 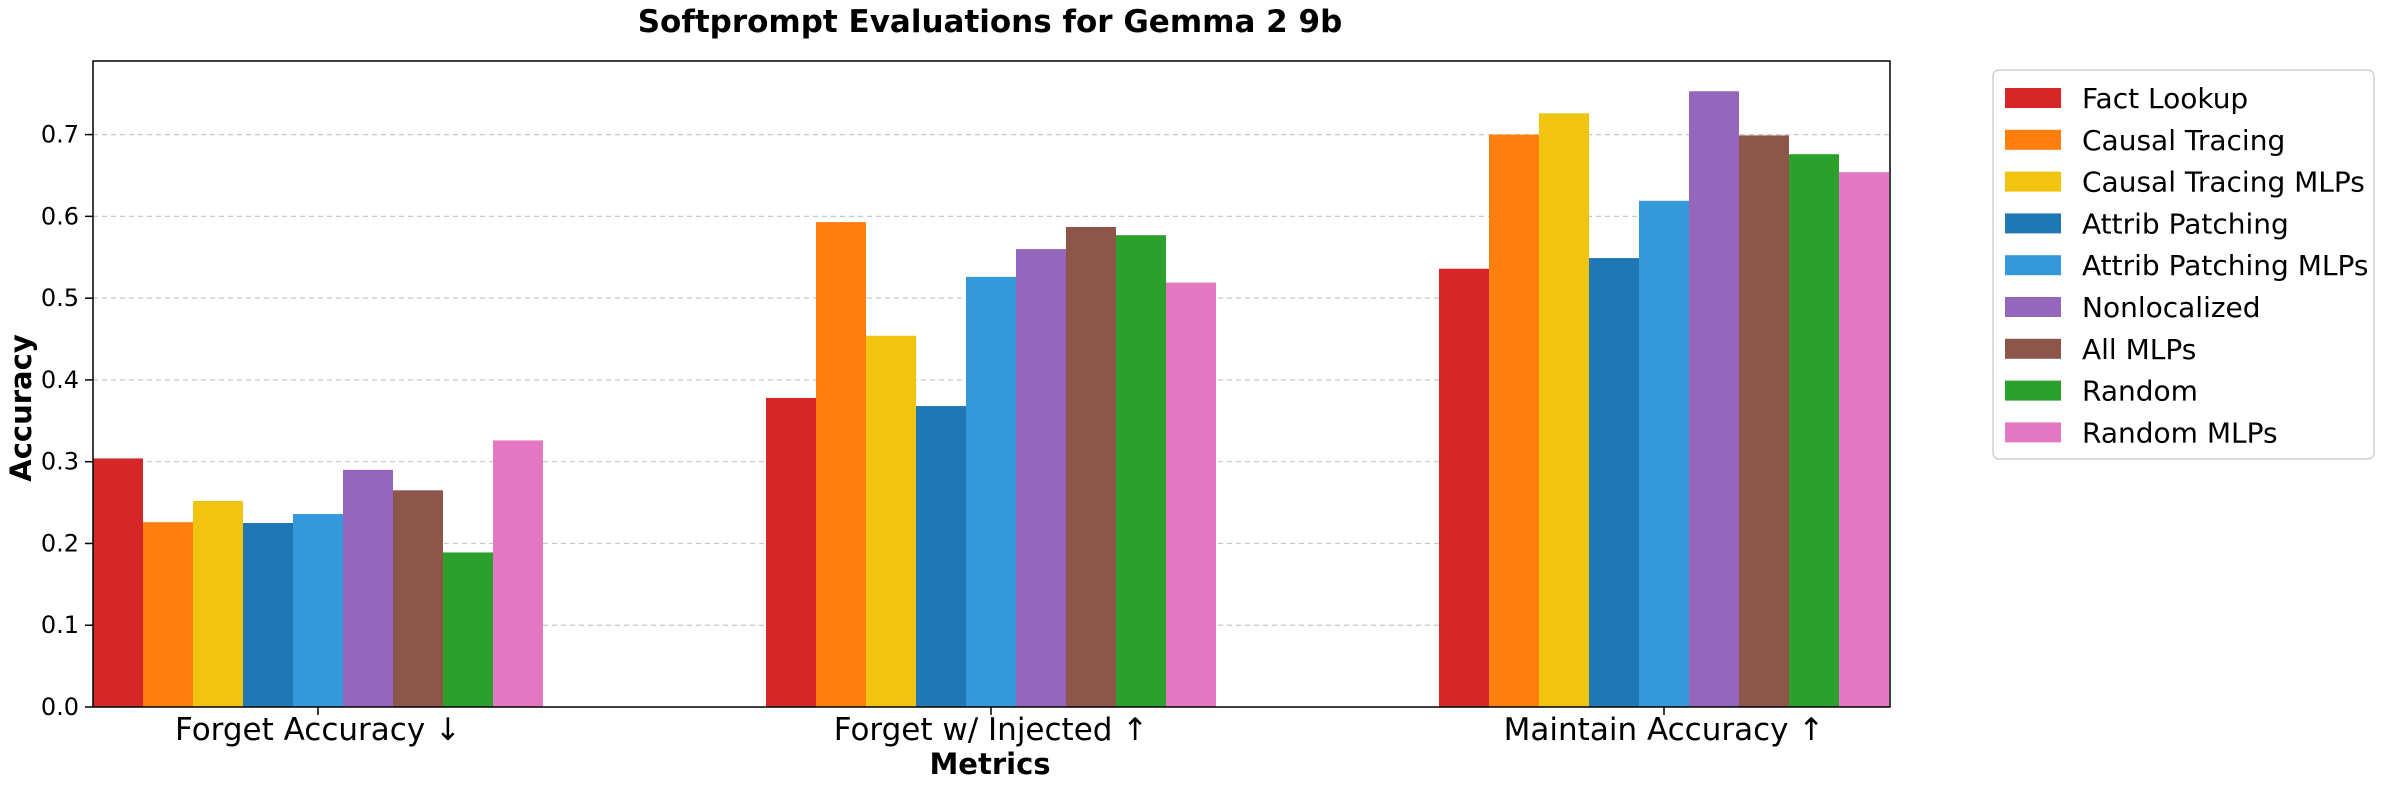 I want to click on legend-label: Fact Lookup, so click(x=2165, y=98).